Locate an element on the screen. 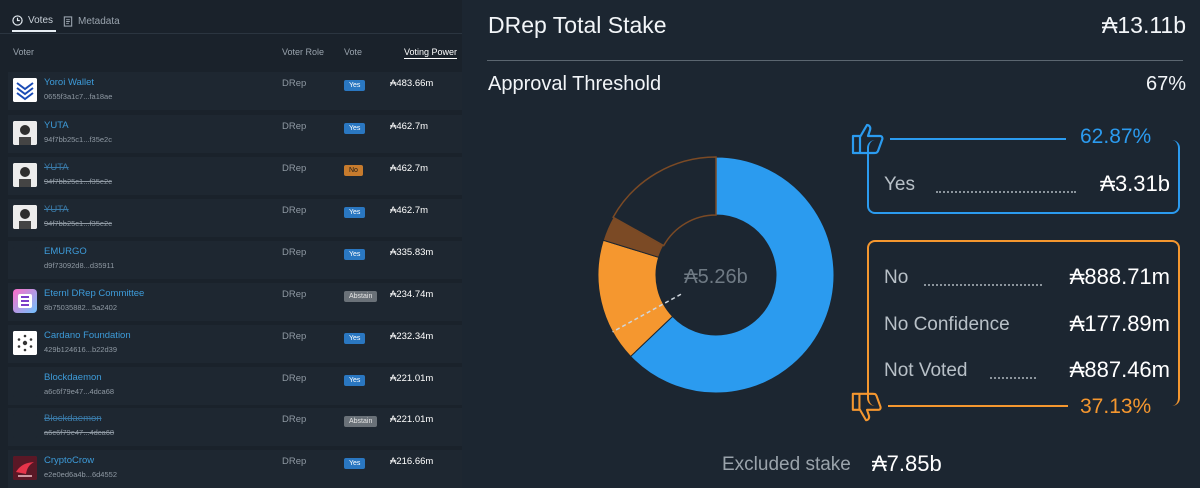  no-connector-line is located at coordinates (978, 406).